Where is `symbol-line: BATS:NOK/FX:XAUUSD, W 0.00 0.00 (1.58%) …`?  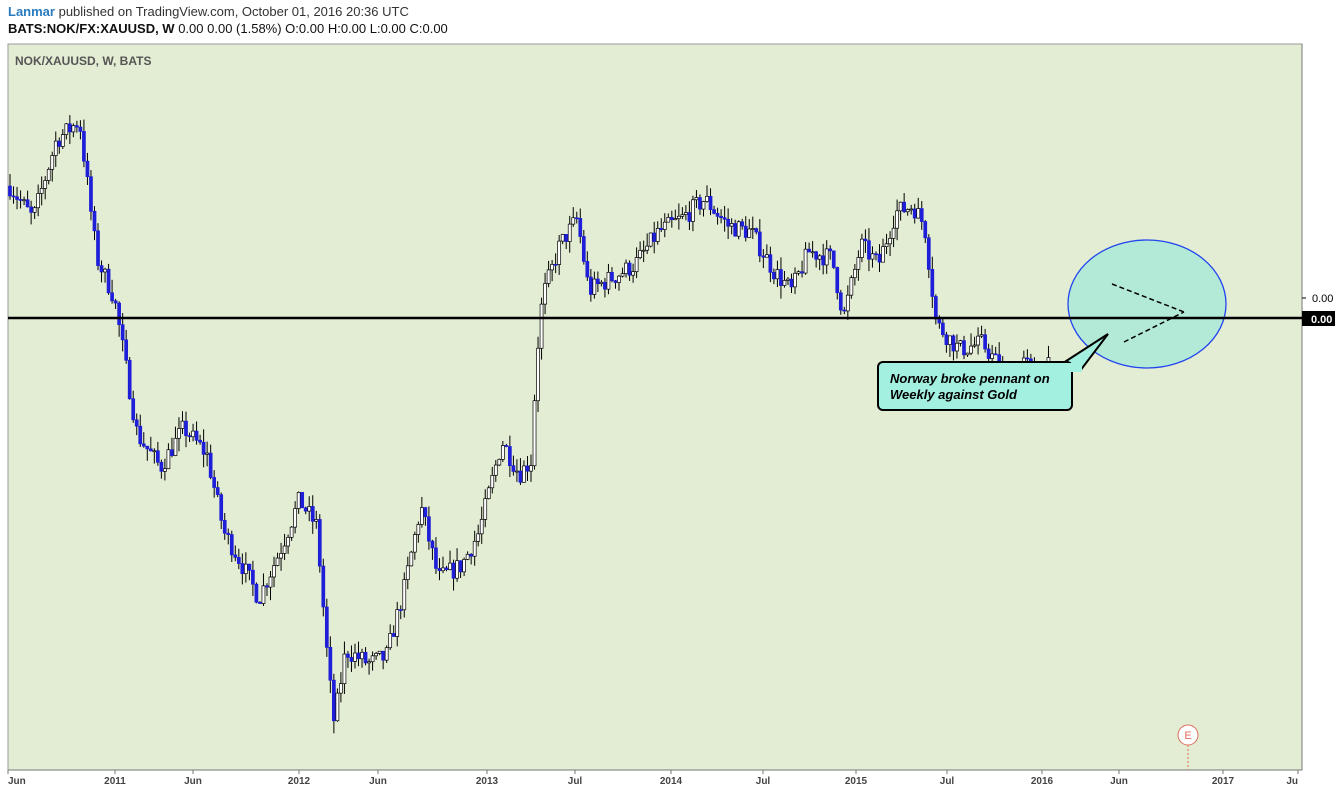 symbol-line: BATS:NOK/FX:XAUUSD, W 0.00 0.00 (1.58%) … is located at coordinates (228, 28).